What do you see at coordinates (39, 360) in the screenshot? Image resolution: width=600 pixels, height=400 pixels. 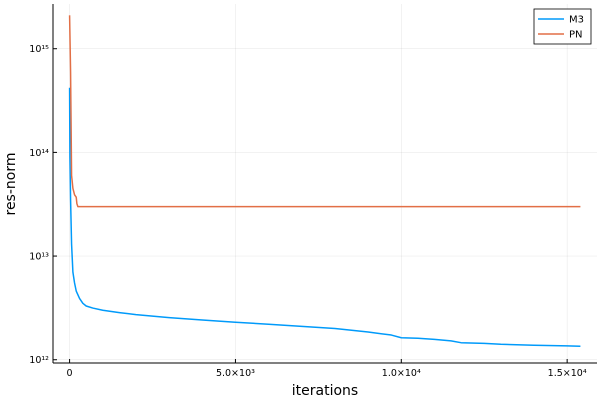 I see `y-tick-label: 10¹²` at bounding box center [39, 360].